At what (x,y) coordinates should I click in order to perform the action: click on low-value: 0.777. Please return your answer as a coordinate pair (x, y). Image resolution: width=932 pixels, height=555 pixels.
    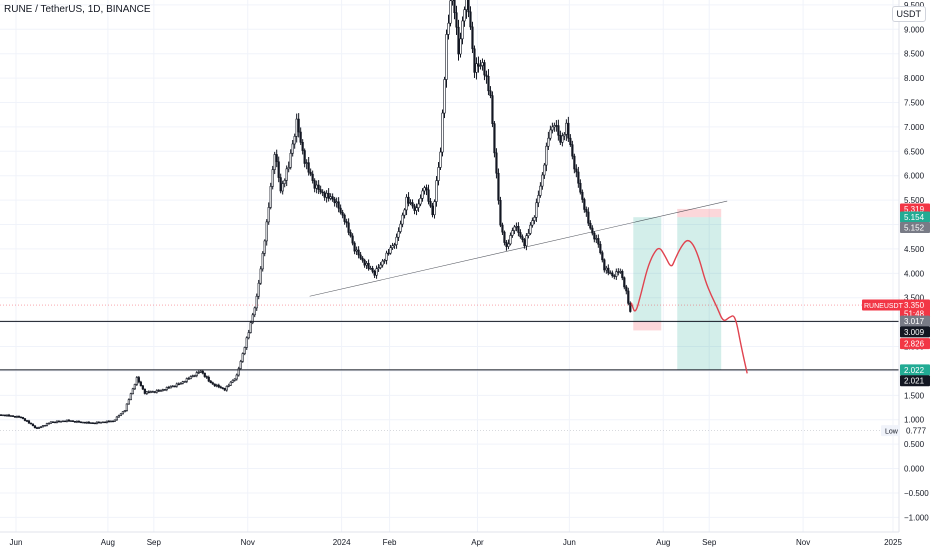
    Looking at the image, I should click on (916, 431).